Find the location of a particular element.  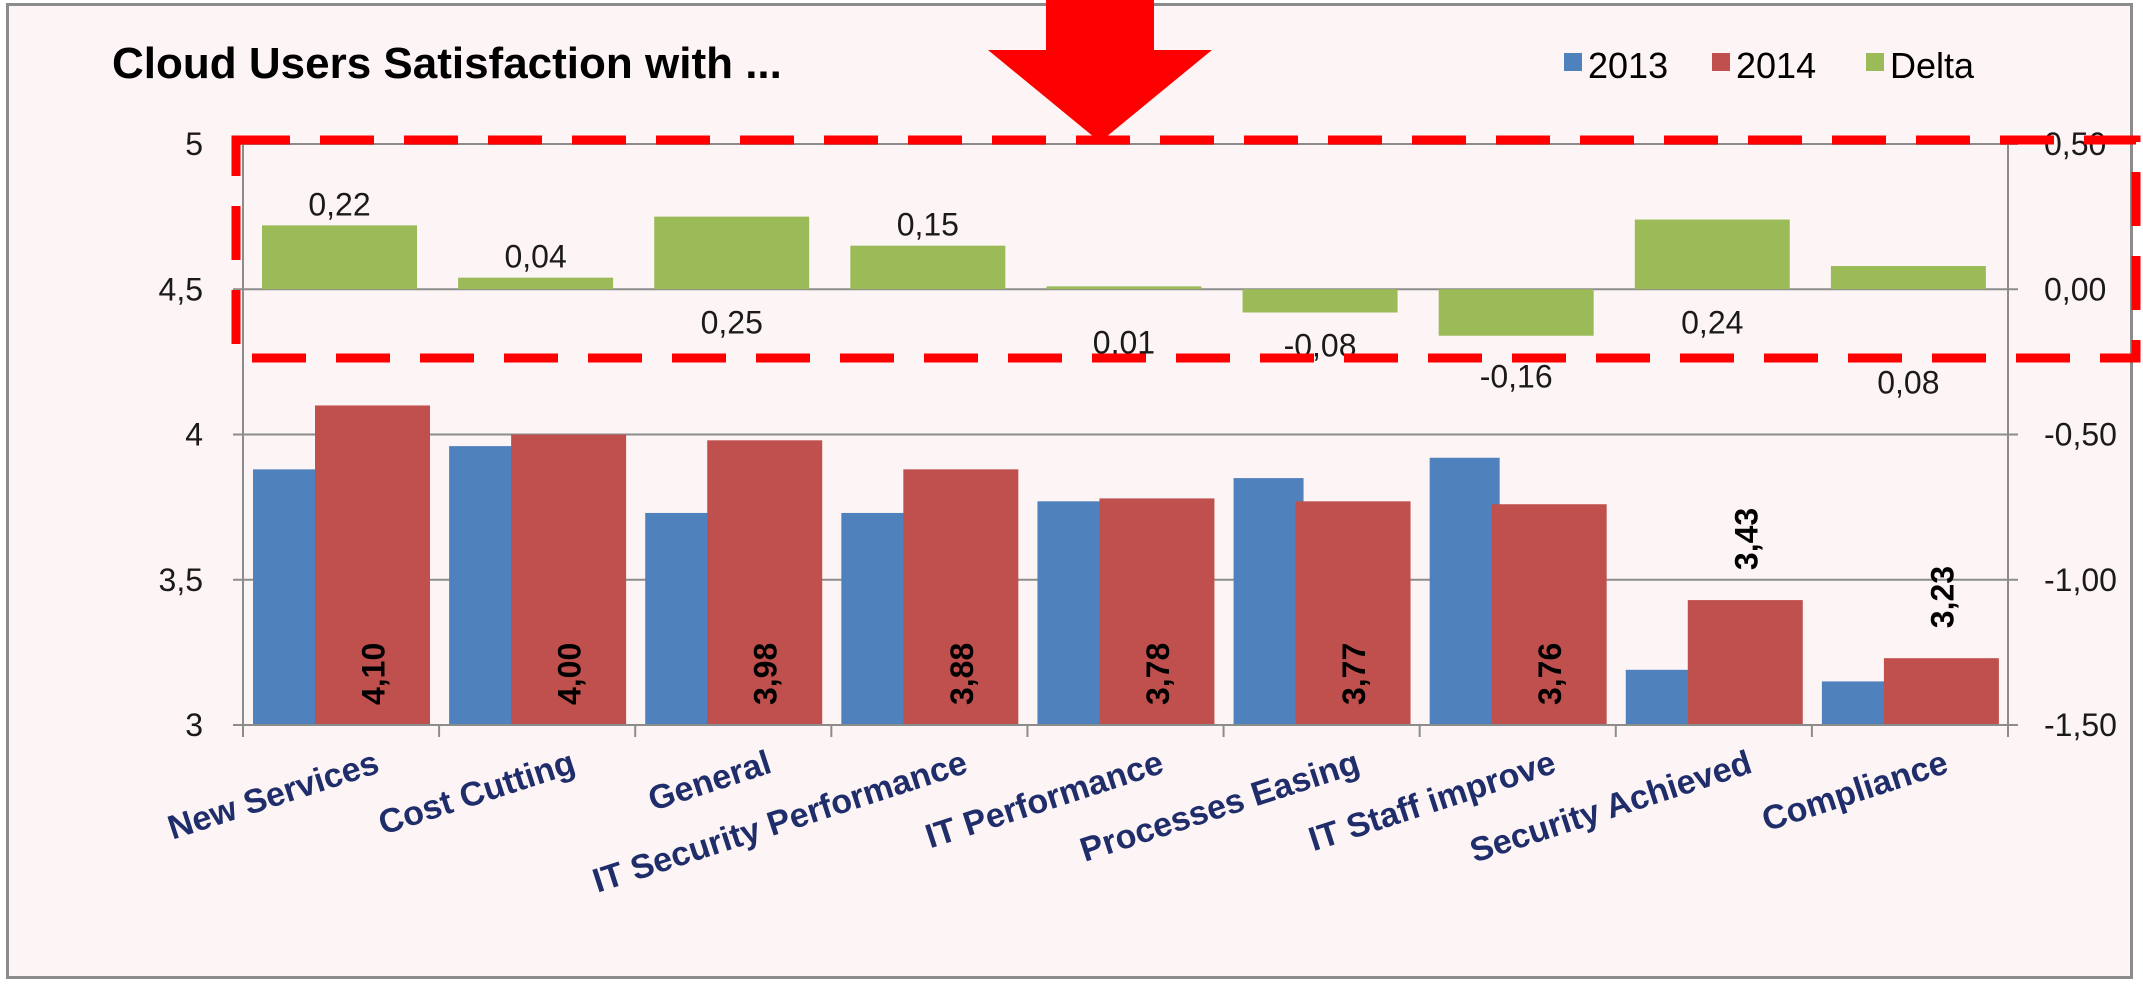

delta-label: 0,08 is located at coordinates (1908, 382).